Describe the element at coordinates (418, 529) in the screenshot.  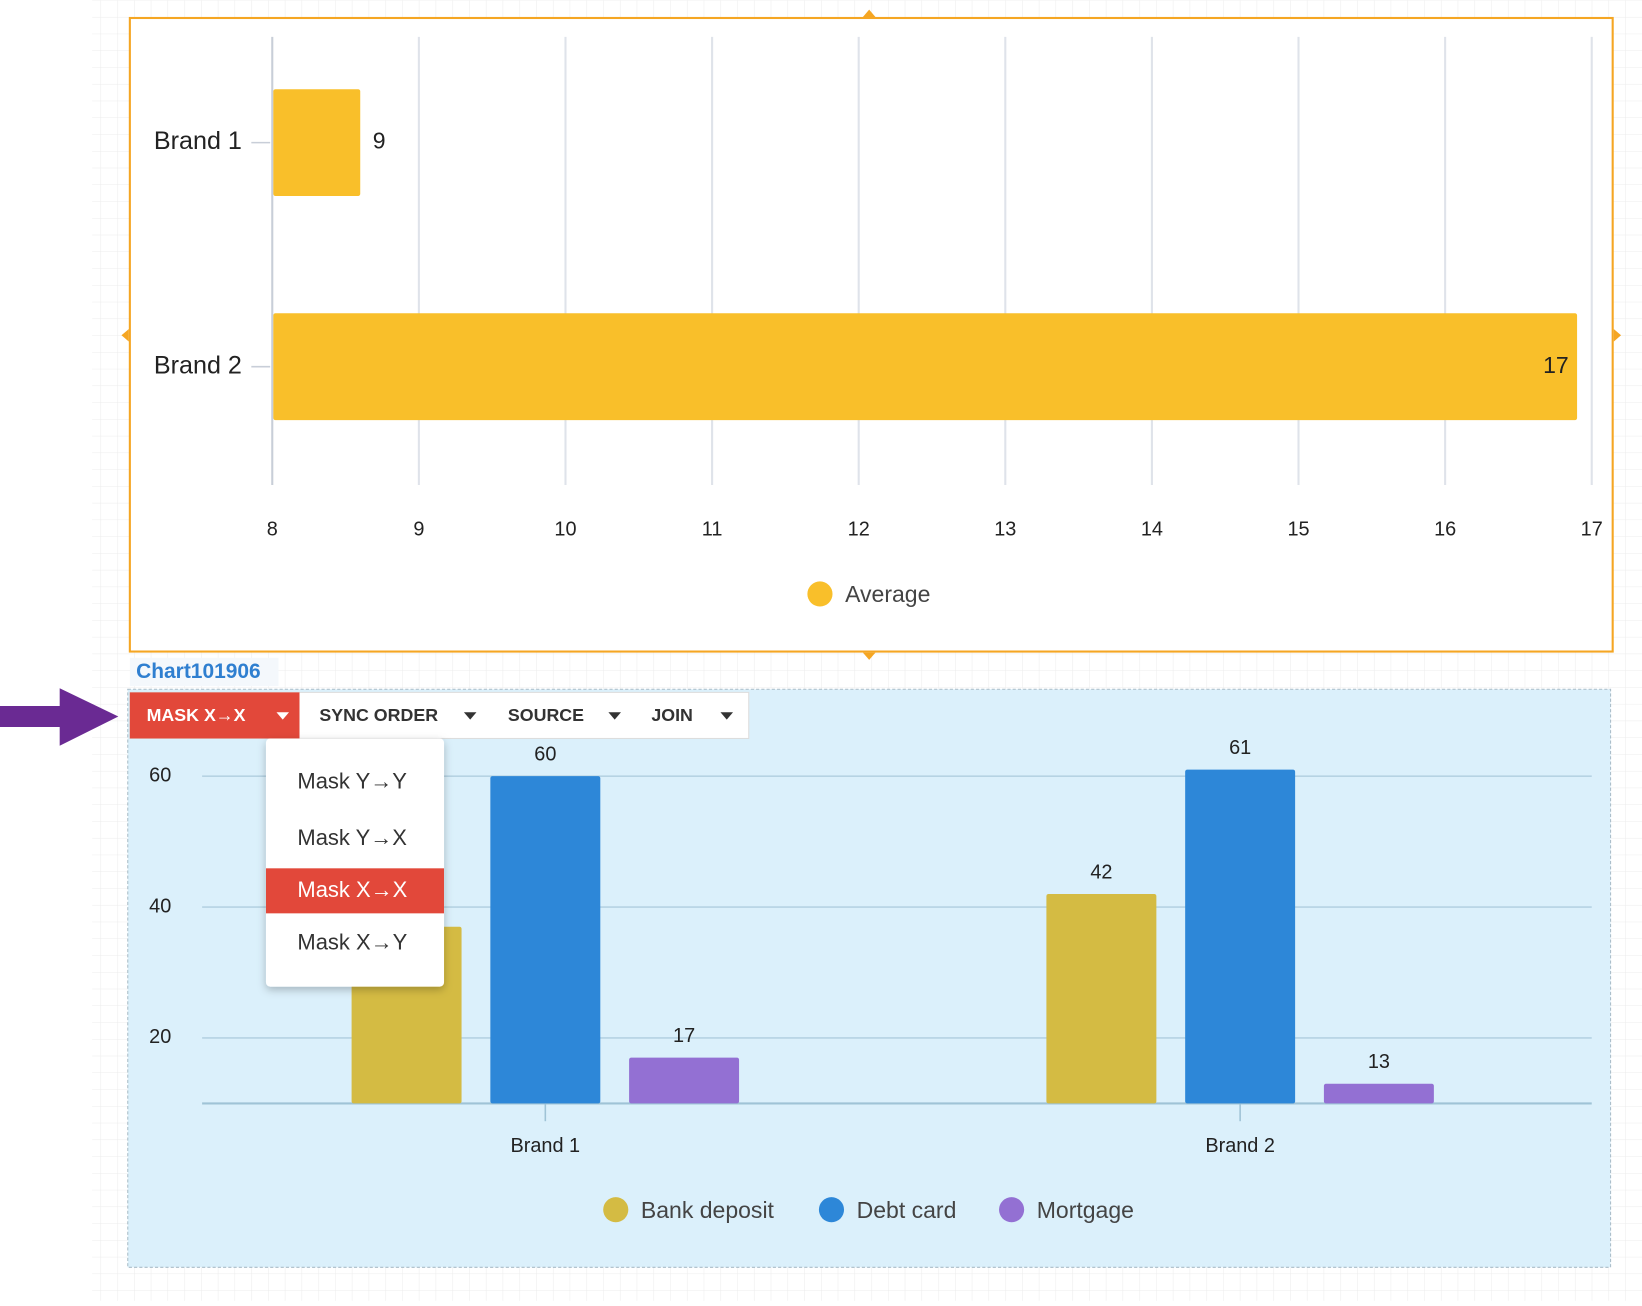
I see `x-tick-label: 9` at that location.